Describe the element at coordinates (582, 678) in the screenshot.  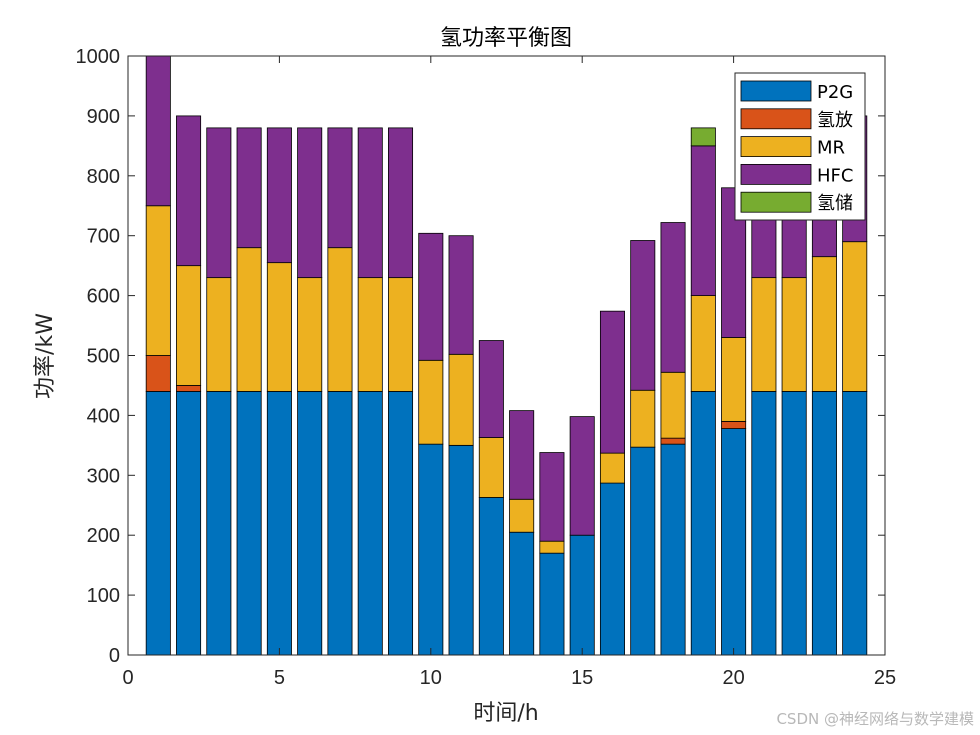
I see `x-tick-label: 15` at that location.